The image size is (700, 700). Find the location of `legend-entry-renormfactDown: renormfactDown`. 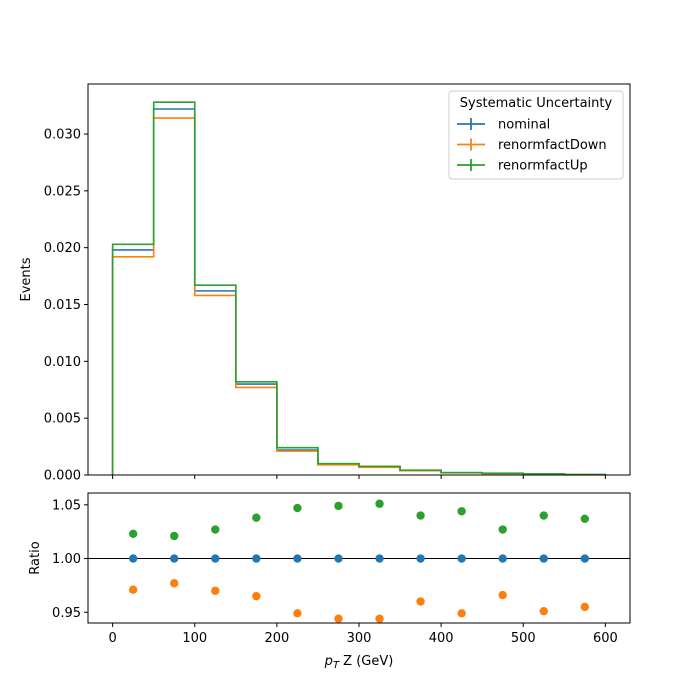

legend-entry-renormfactDown: renormfactDown is located at coordinates (532, 145).